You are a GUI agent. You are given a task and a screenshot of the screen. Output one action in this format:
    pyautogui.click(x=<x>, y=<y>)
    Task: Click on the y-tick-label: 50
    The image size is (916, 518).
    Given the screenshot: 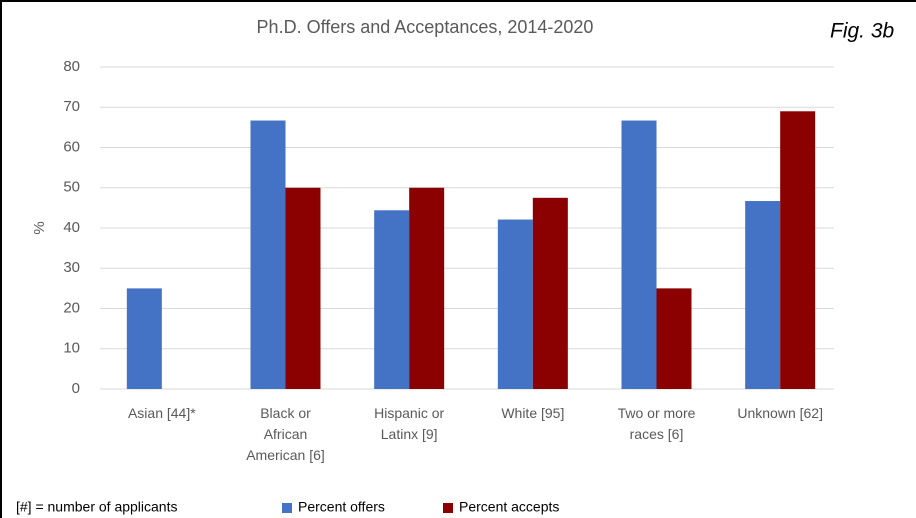 What is the action you would take?
    pyautogui.click(x=71, y=187)
    